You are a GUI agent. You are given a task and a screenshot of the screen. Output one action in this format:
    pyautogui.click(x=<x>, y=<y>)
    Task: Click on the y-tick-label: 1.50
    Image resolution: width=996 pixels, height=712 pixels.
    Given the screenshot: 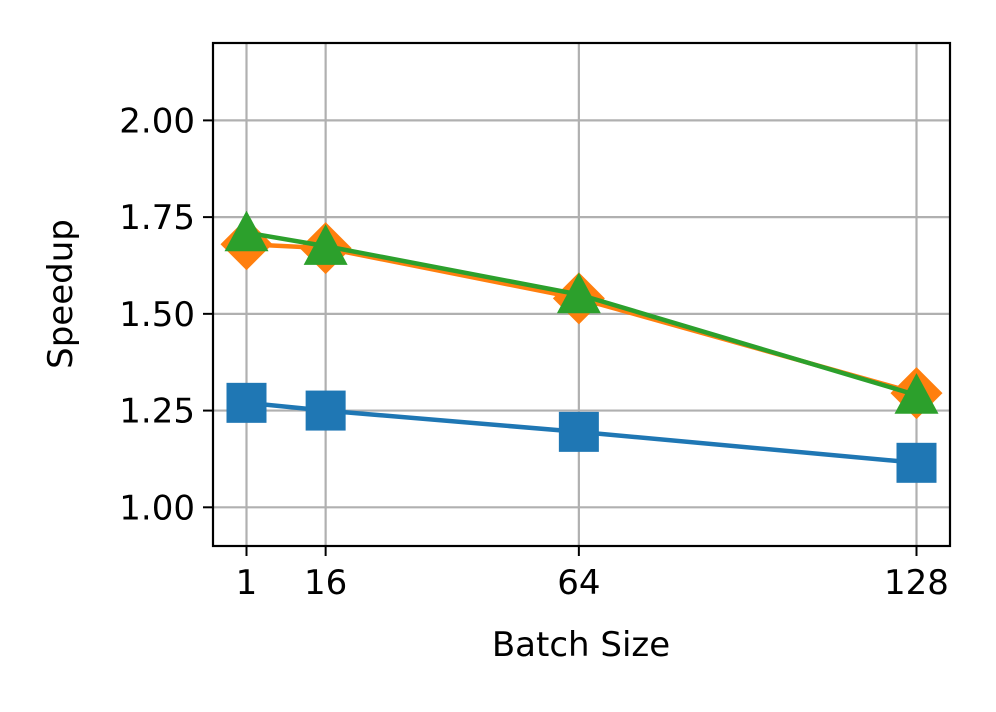 What is the action you would take?
    pyautogui.click(x=157, y=315)
    